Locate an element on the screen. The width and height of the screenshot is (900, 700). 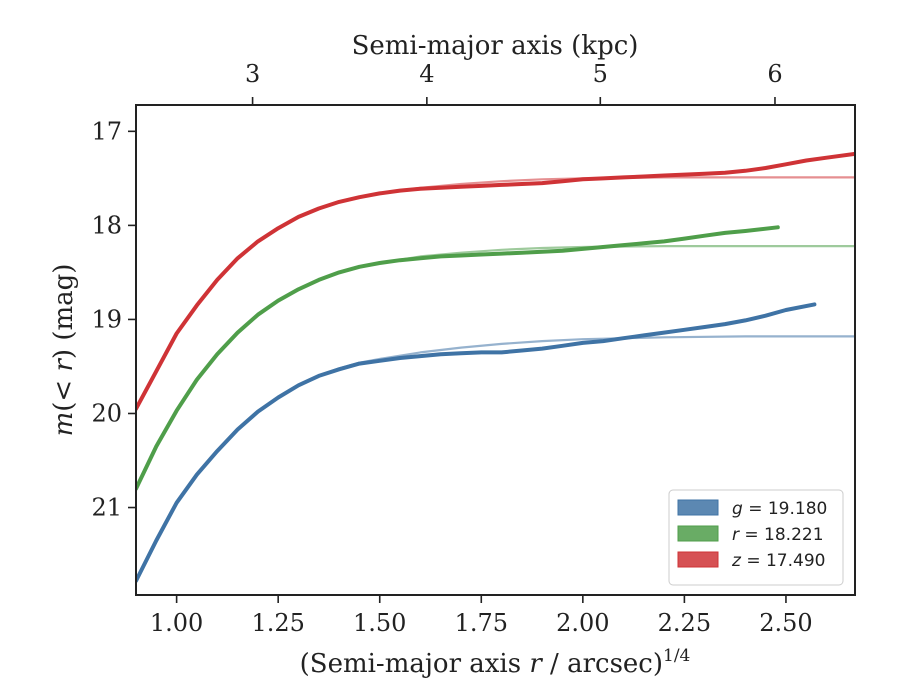
top-tick-label: 6 is located at coordinates (774, 74).